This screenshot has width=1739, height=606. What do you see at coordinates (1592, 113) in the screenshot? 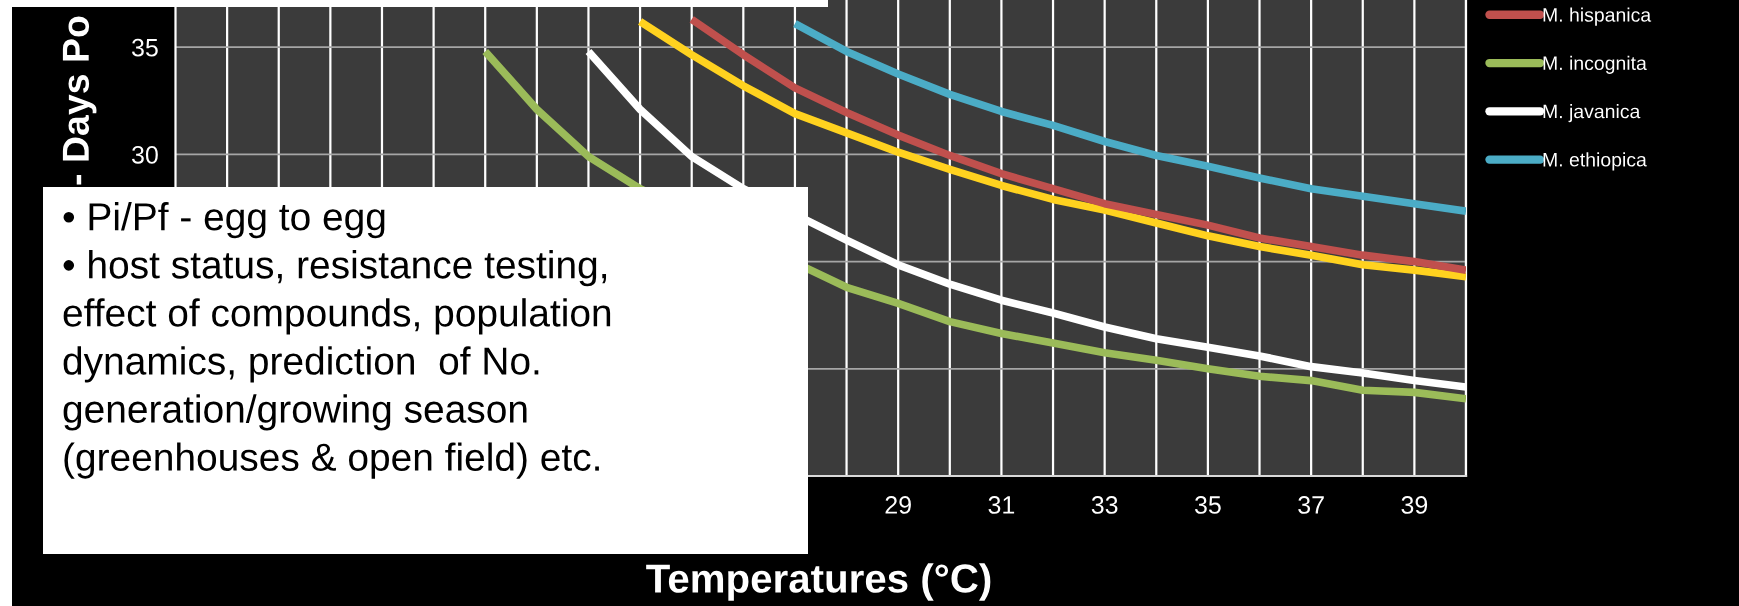
I see `legend-label: M. javanica` at bounding box center [1592, 113].